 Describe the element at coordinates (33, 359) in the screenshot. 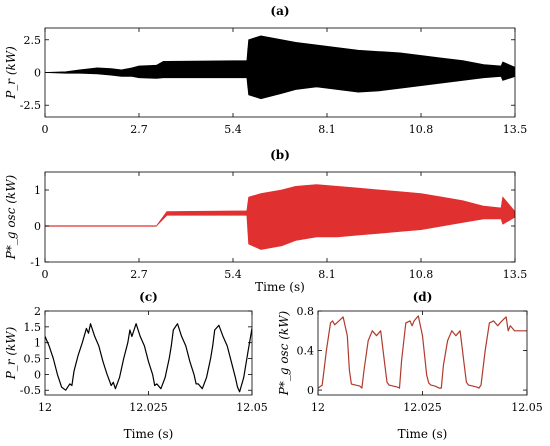

I see `y-tick-label: 0.5` at that location.